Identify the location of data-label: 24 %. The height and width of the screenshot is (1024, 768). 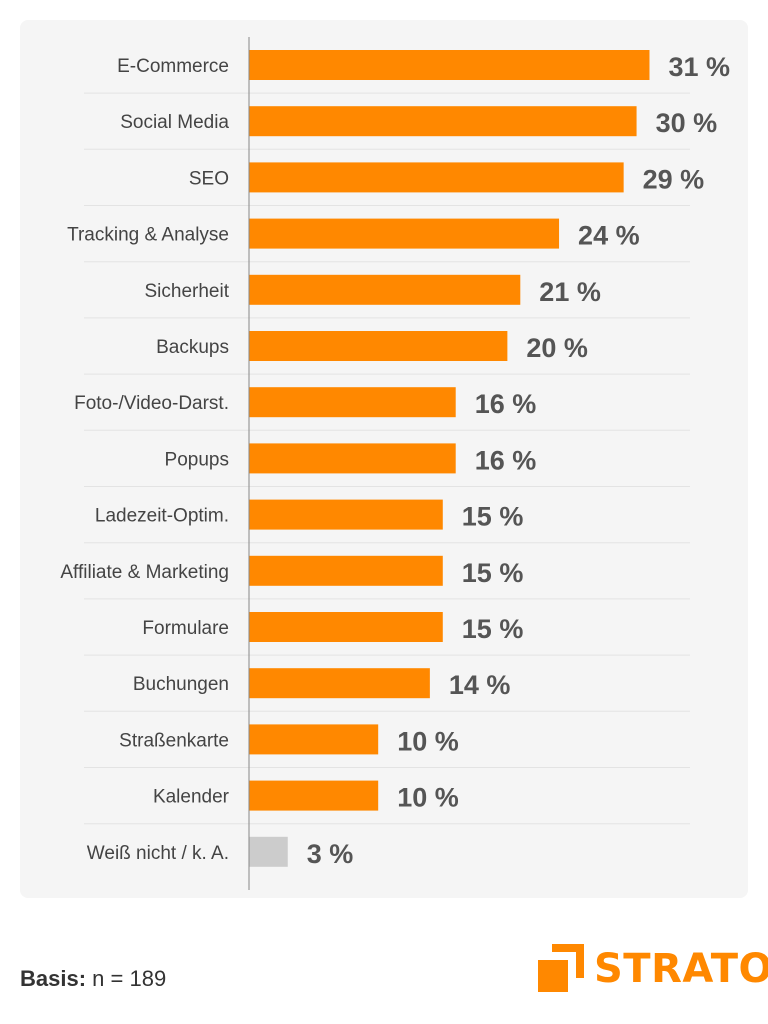
(609, 236).